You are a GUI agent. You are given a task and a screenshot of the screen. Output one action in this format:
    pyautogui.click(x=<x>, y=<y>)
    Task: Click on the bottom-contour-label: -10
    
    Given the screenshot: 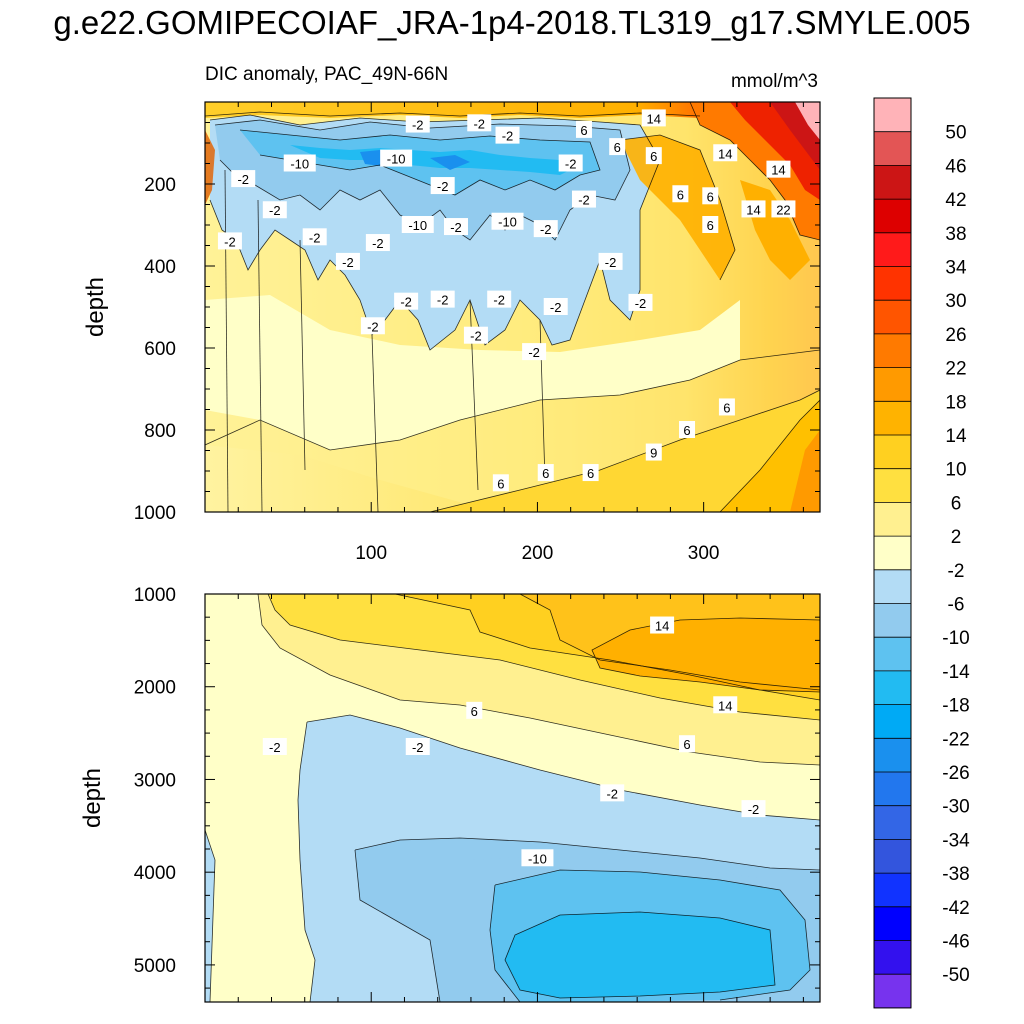 What is the action you would take?
    pyautogui.click(x=537, y=858)
    